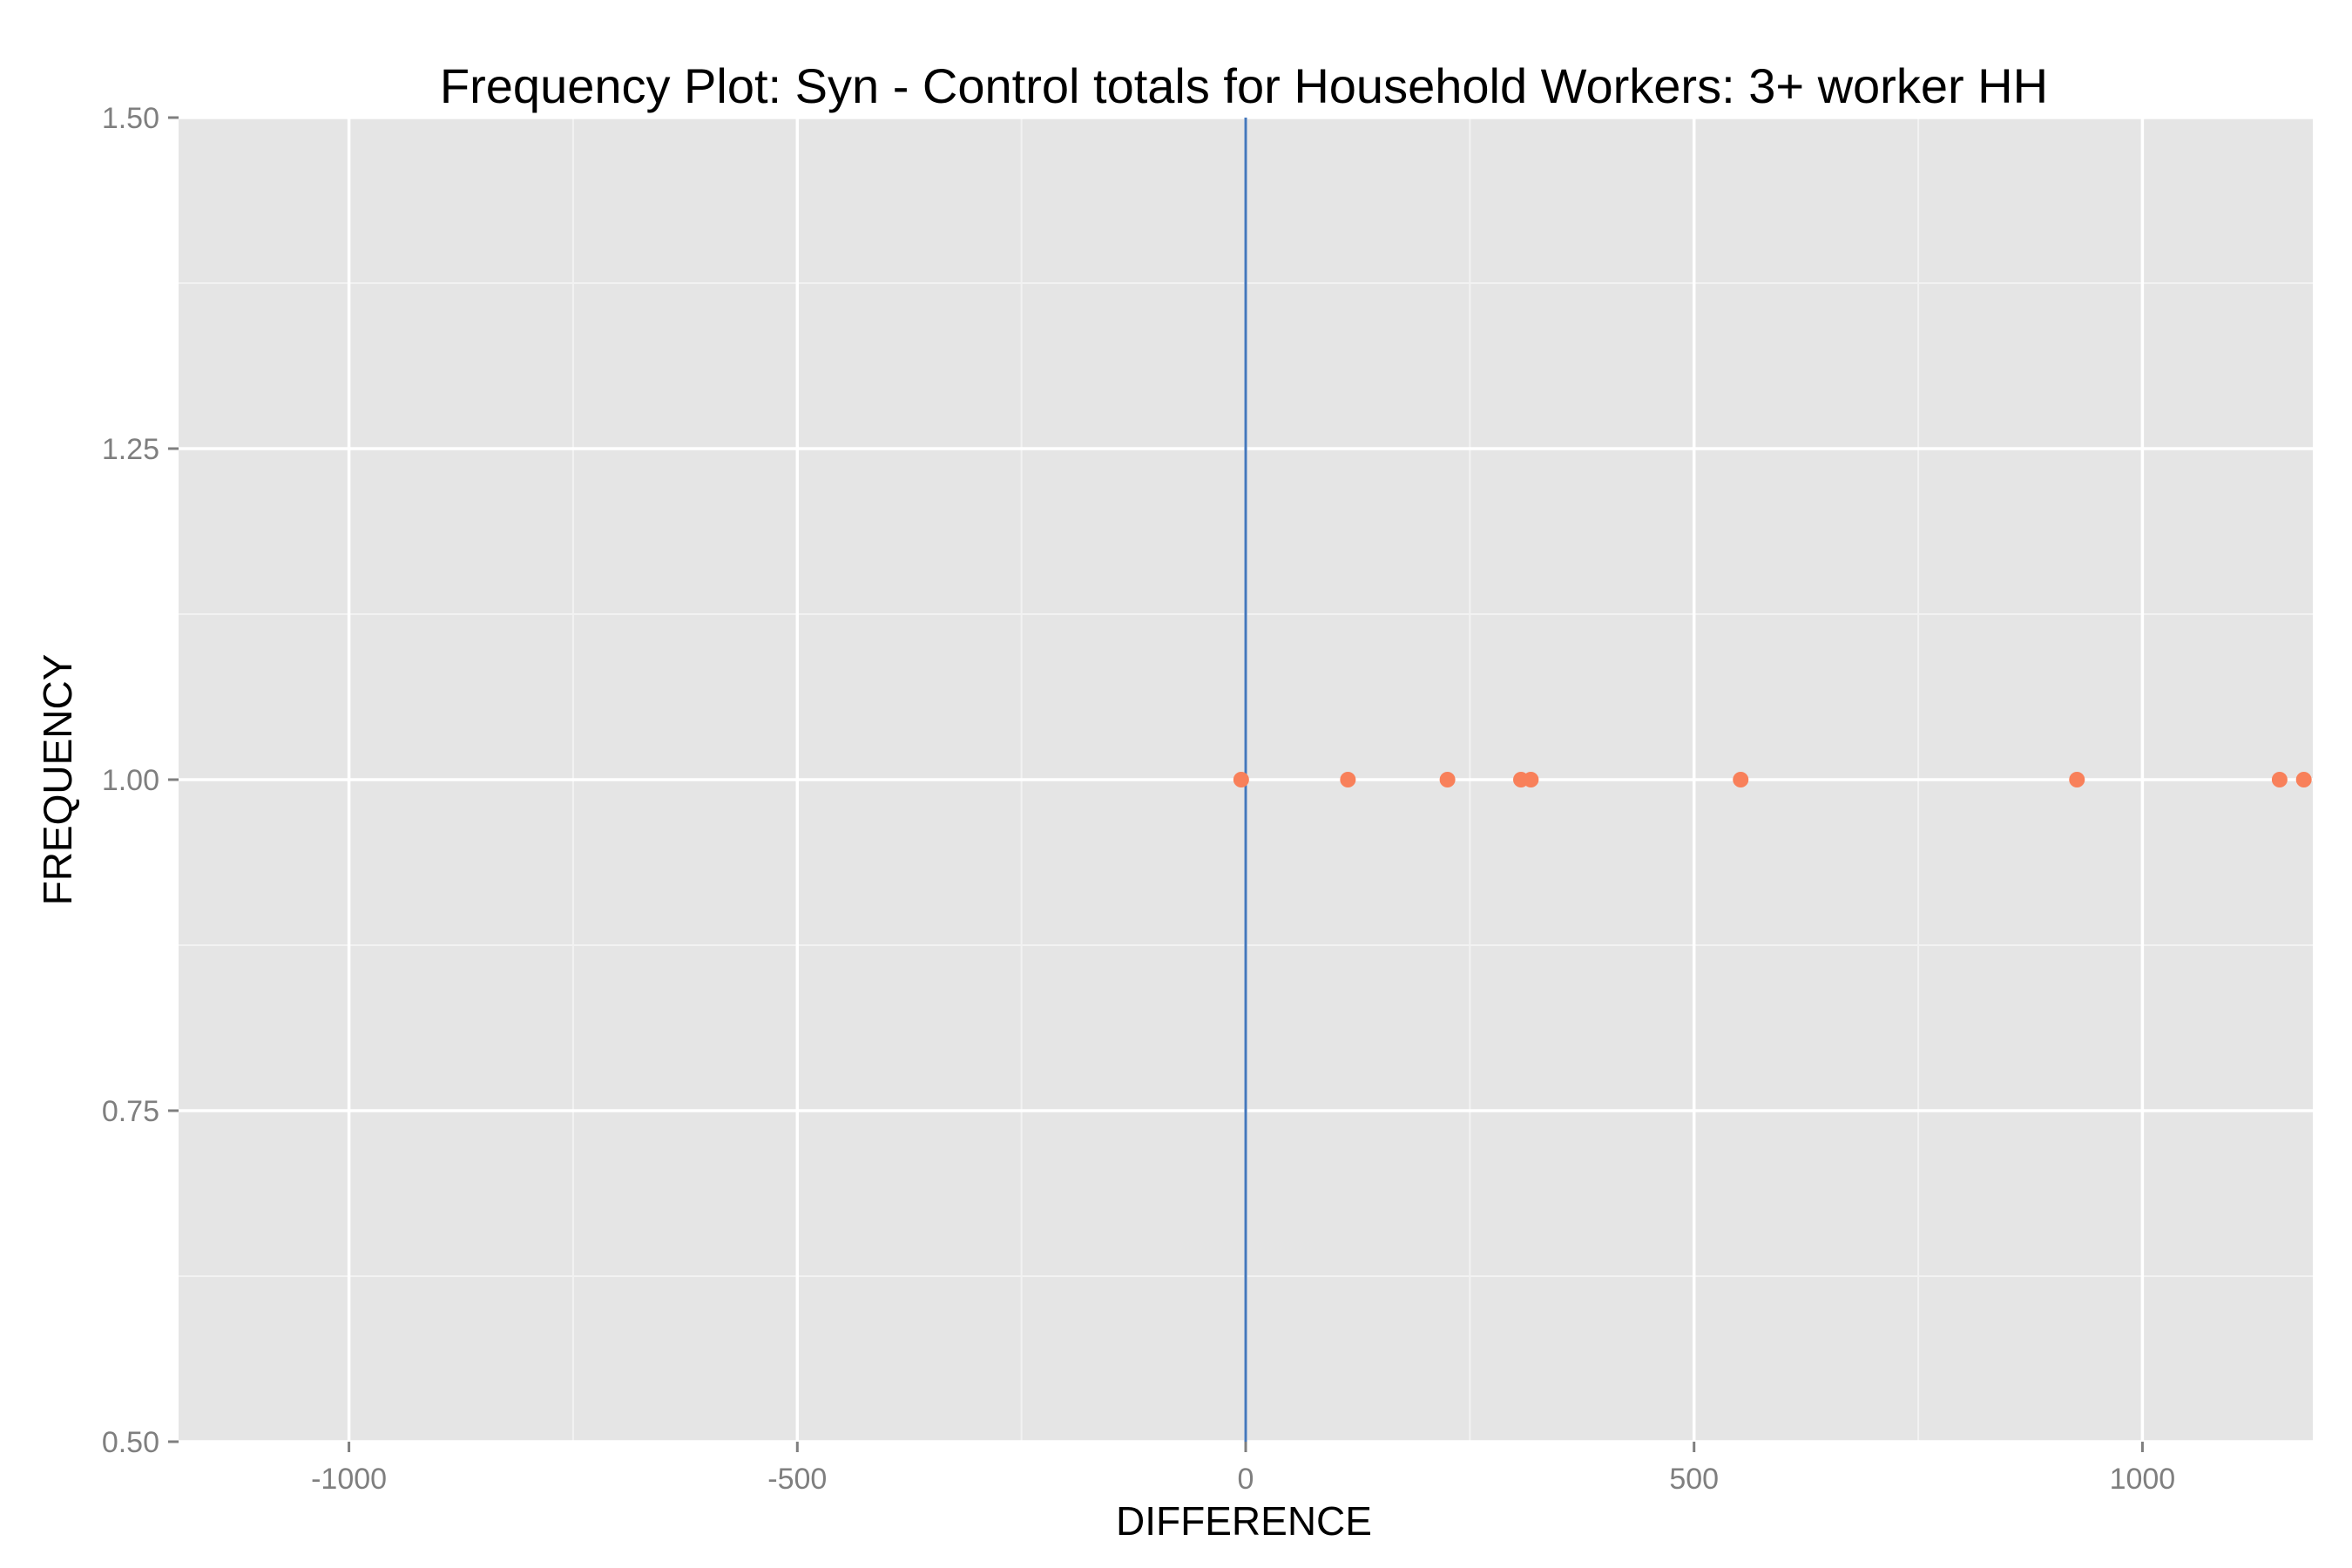 This screenshot has height=1568, width=2352. I want to click on y-tick-label: 1.50, so click(130, 119).